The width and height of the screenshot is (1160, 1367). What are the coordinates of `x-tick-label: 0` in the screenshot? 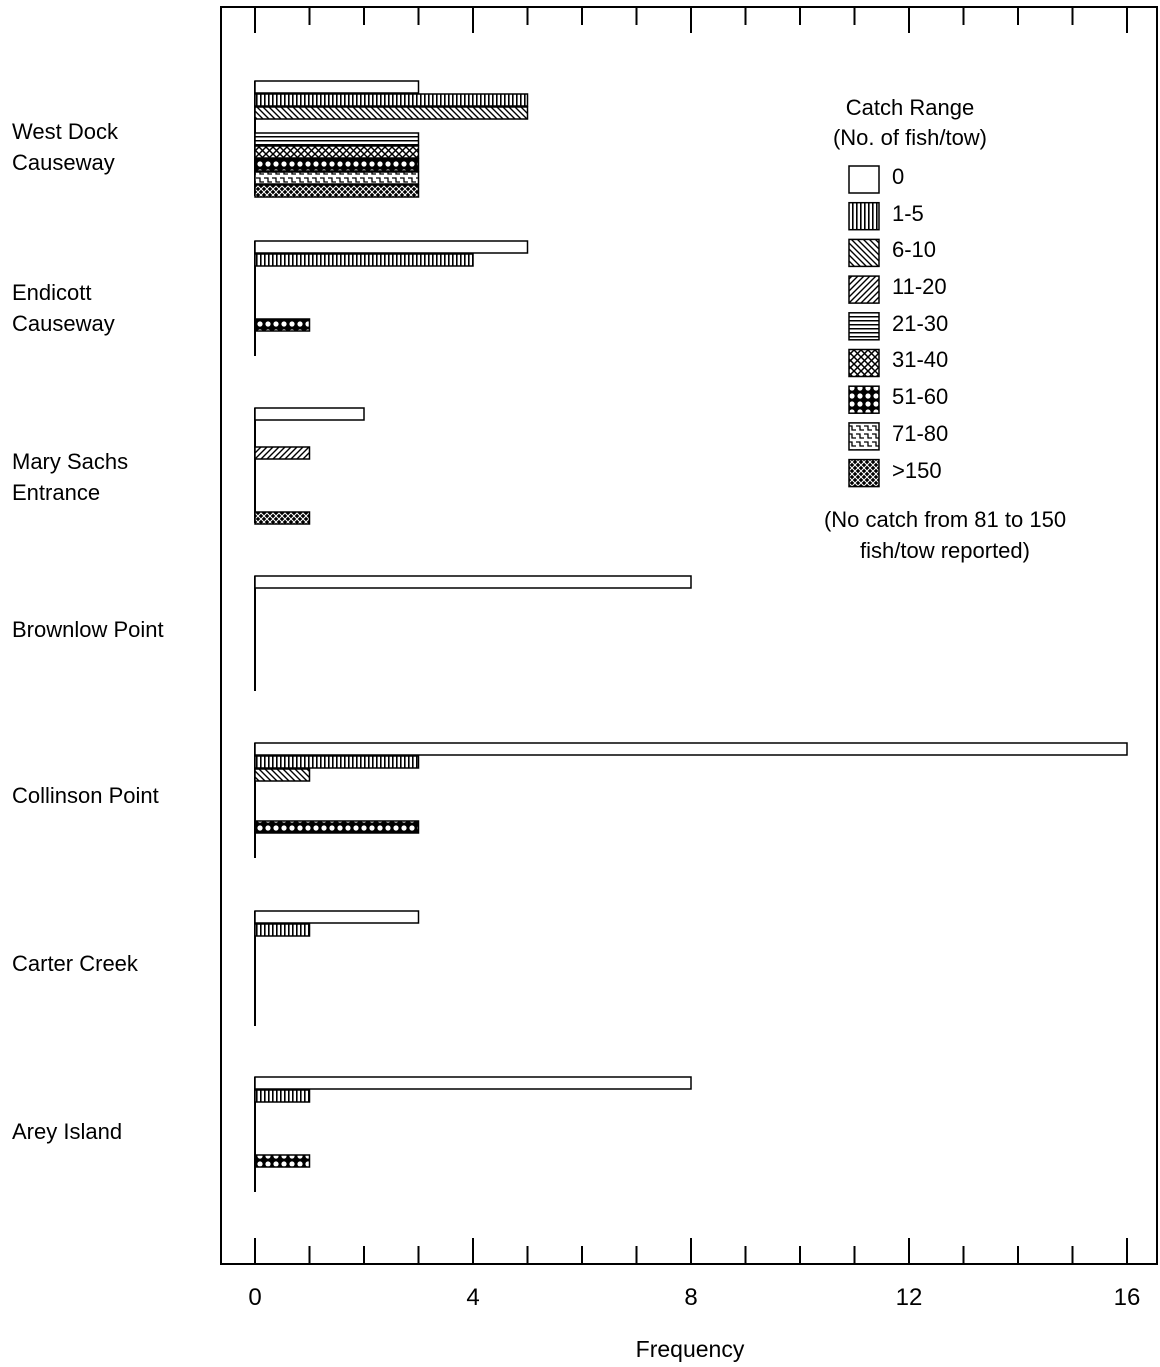 It's located at (255, 1297).